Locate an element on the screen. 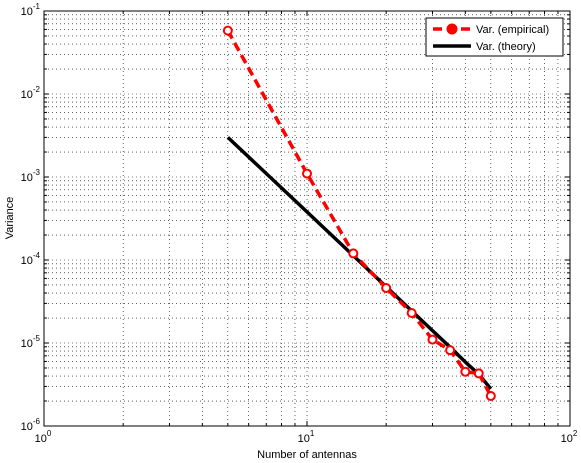 The width and height of the screenshot is (581, 463). y-tick-label: 10⁻¹ is located at coordinates (31, 10).